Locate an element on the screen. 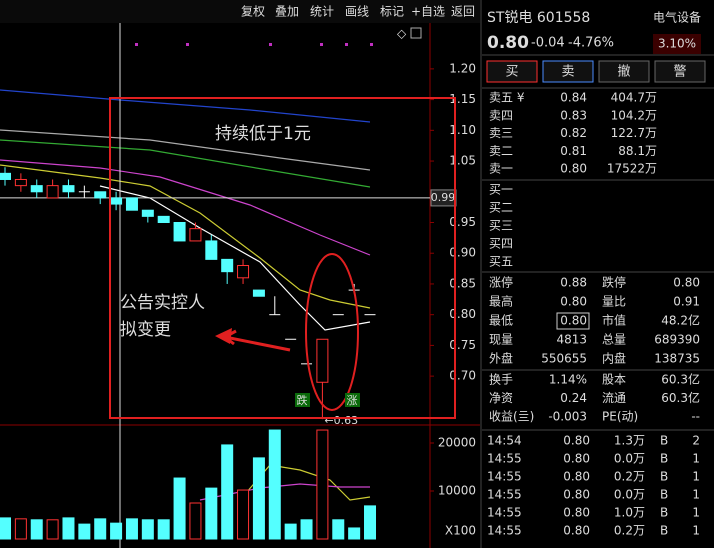 The image size is (714, 548). trade-count: 1 is located at coordinates (696, 513).